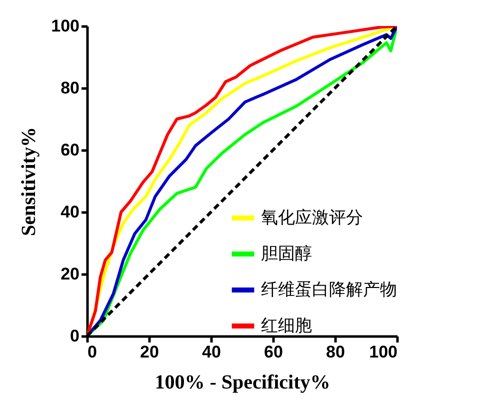  Describe the element at coordinates (273, 352) in the screenshot. I see `x-tick-label: 60` at that location.